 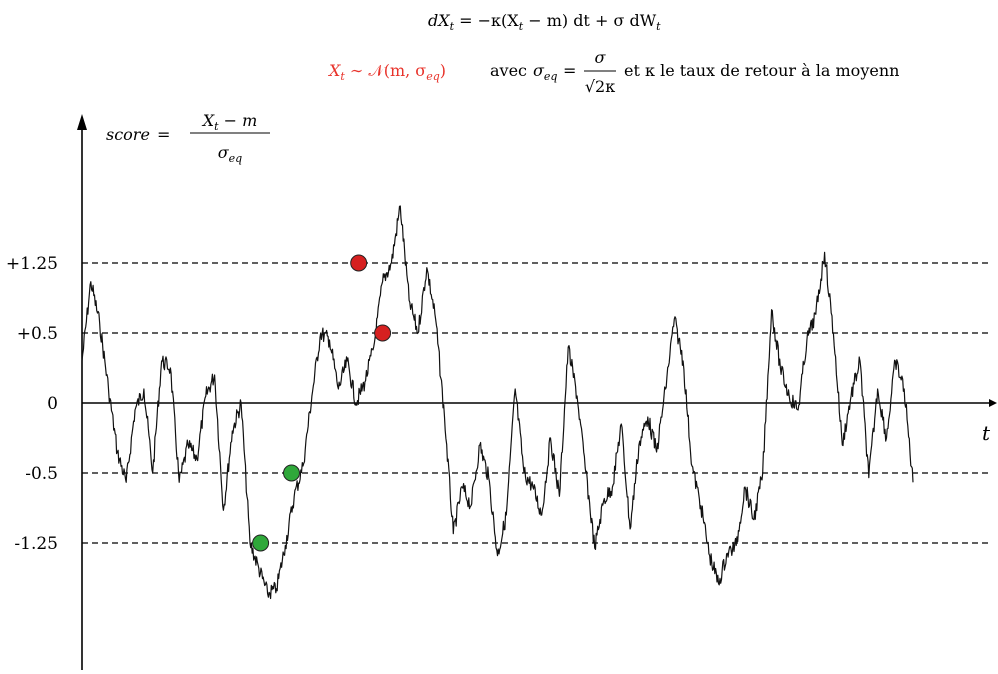 What do you see at coordinates (600, 86) in the screenshot?
I see `svg-text: √2κ` at bounding box center [600, 86].